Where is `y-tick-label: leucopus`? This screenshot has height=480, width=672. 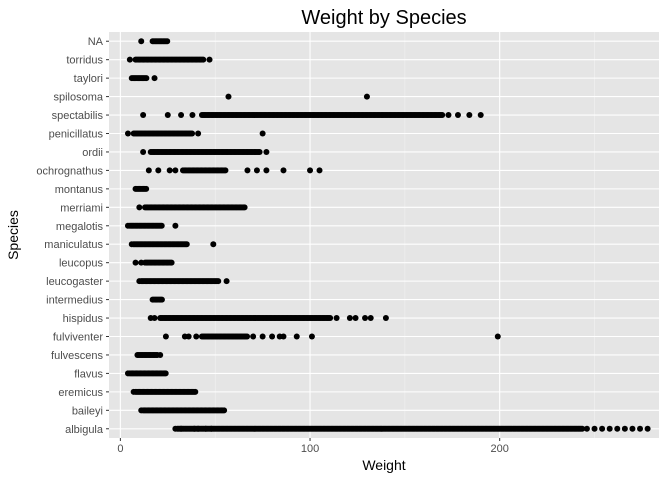
y-tick-label: leucopus is located at coordinates (81, 264).